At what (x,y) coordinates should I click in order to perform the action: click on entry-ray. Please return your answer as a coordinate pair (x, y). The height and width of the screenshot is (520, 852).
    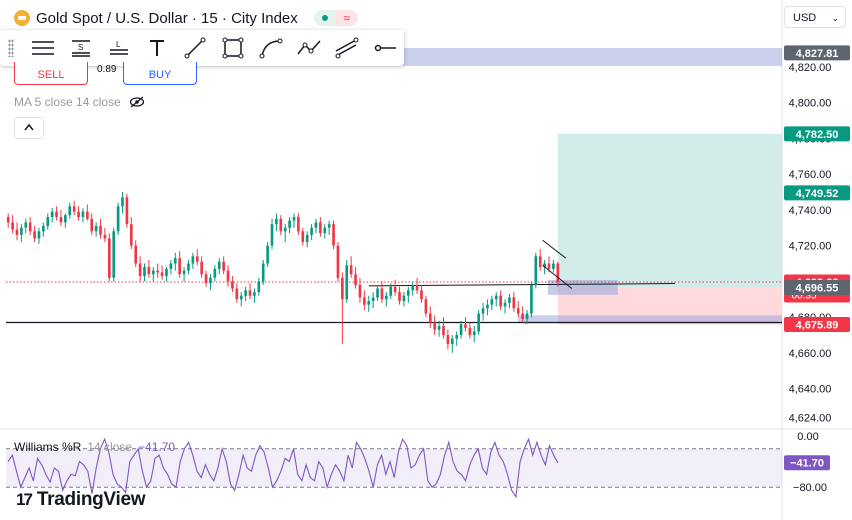
    Looking at the image, I should click on (522, 285).